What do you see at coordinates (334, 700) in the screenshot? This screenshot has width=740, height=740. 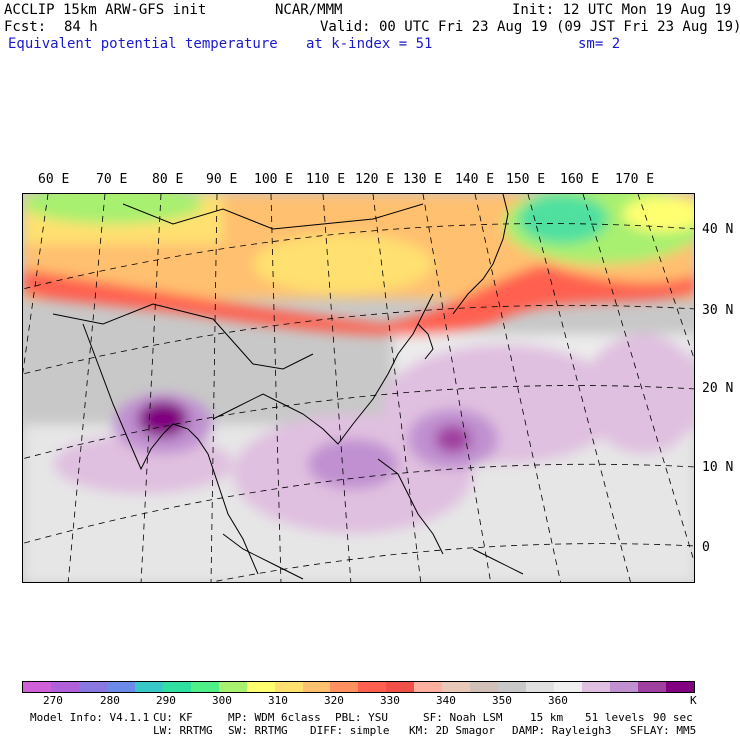 I see `colorbar-tick: 320` at bounding box center [334, 700].